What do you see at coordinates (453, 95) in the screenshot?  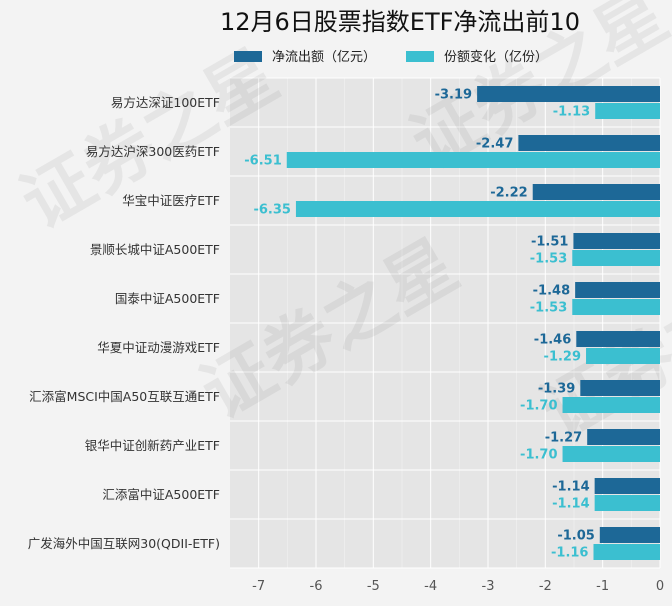 I see `value-label: -3.19` at bounding box center [453, 95].